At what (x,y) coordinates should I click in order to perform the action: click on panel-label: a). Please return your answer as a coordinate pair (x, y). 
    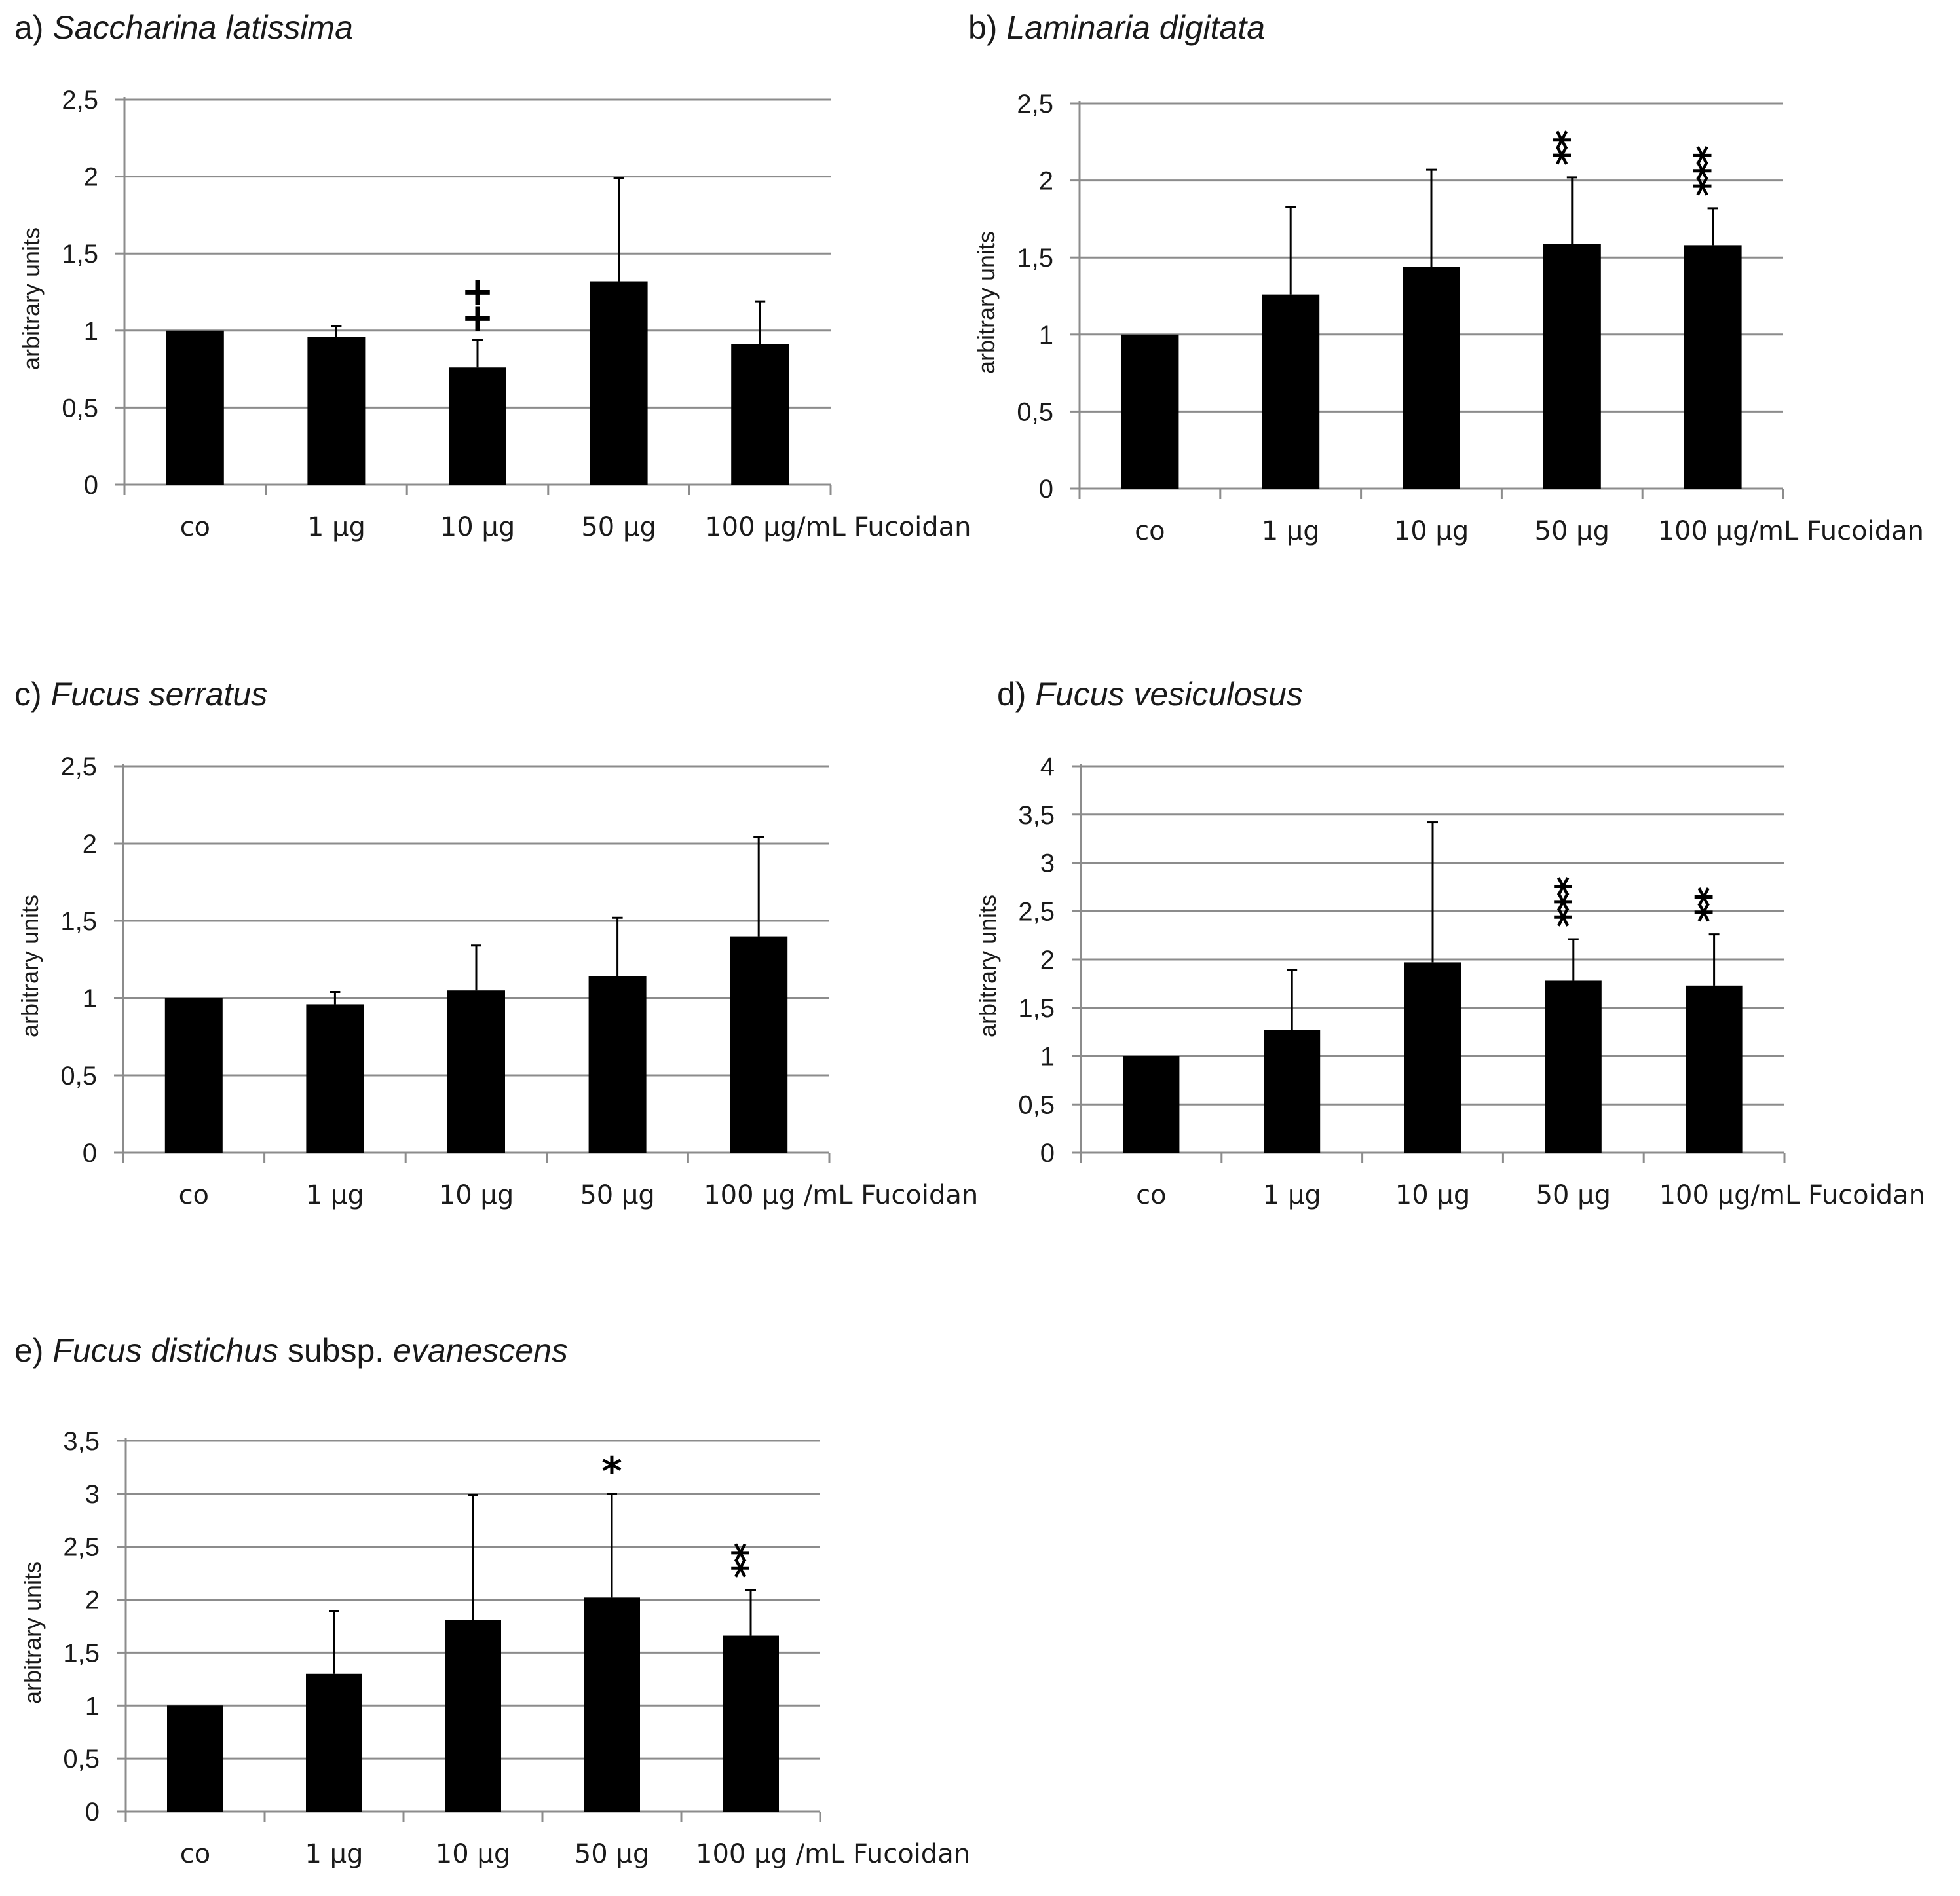
    Looking at the image, I should click on (33, 27).